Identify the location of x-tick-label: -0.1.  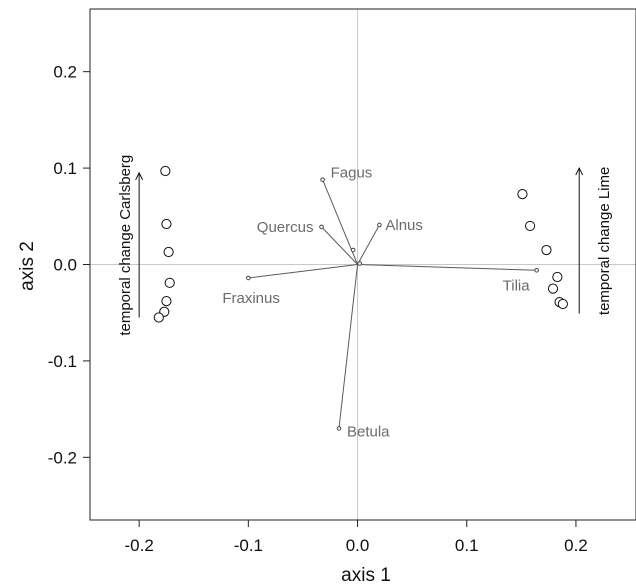
(248, 545).